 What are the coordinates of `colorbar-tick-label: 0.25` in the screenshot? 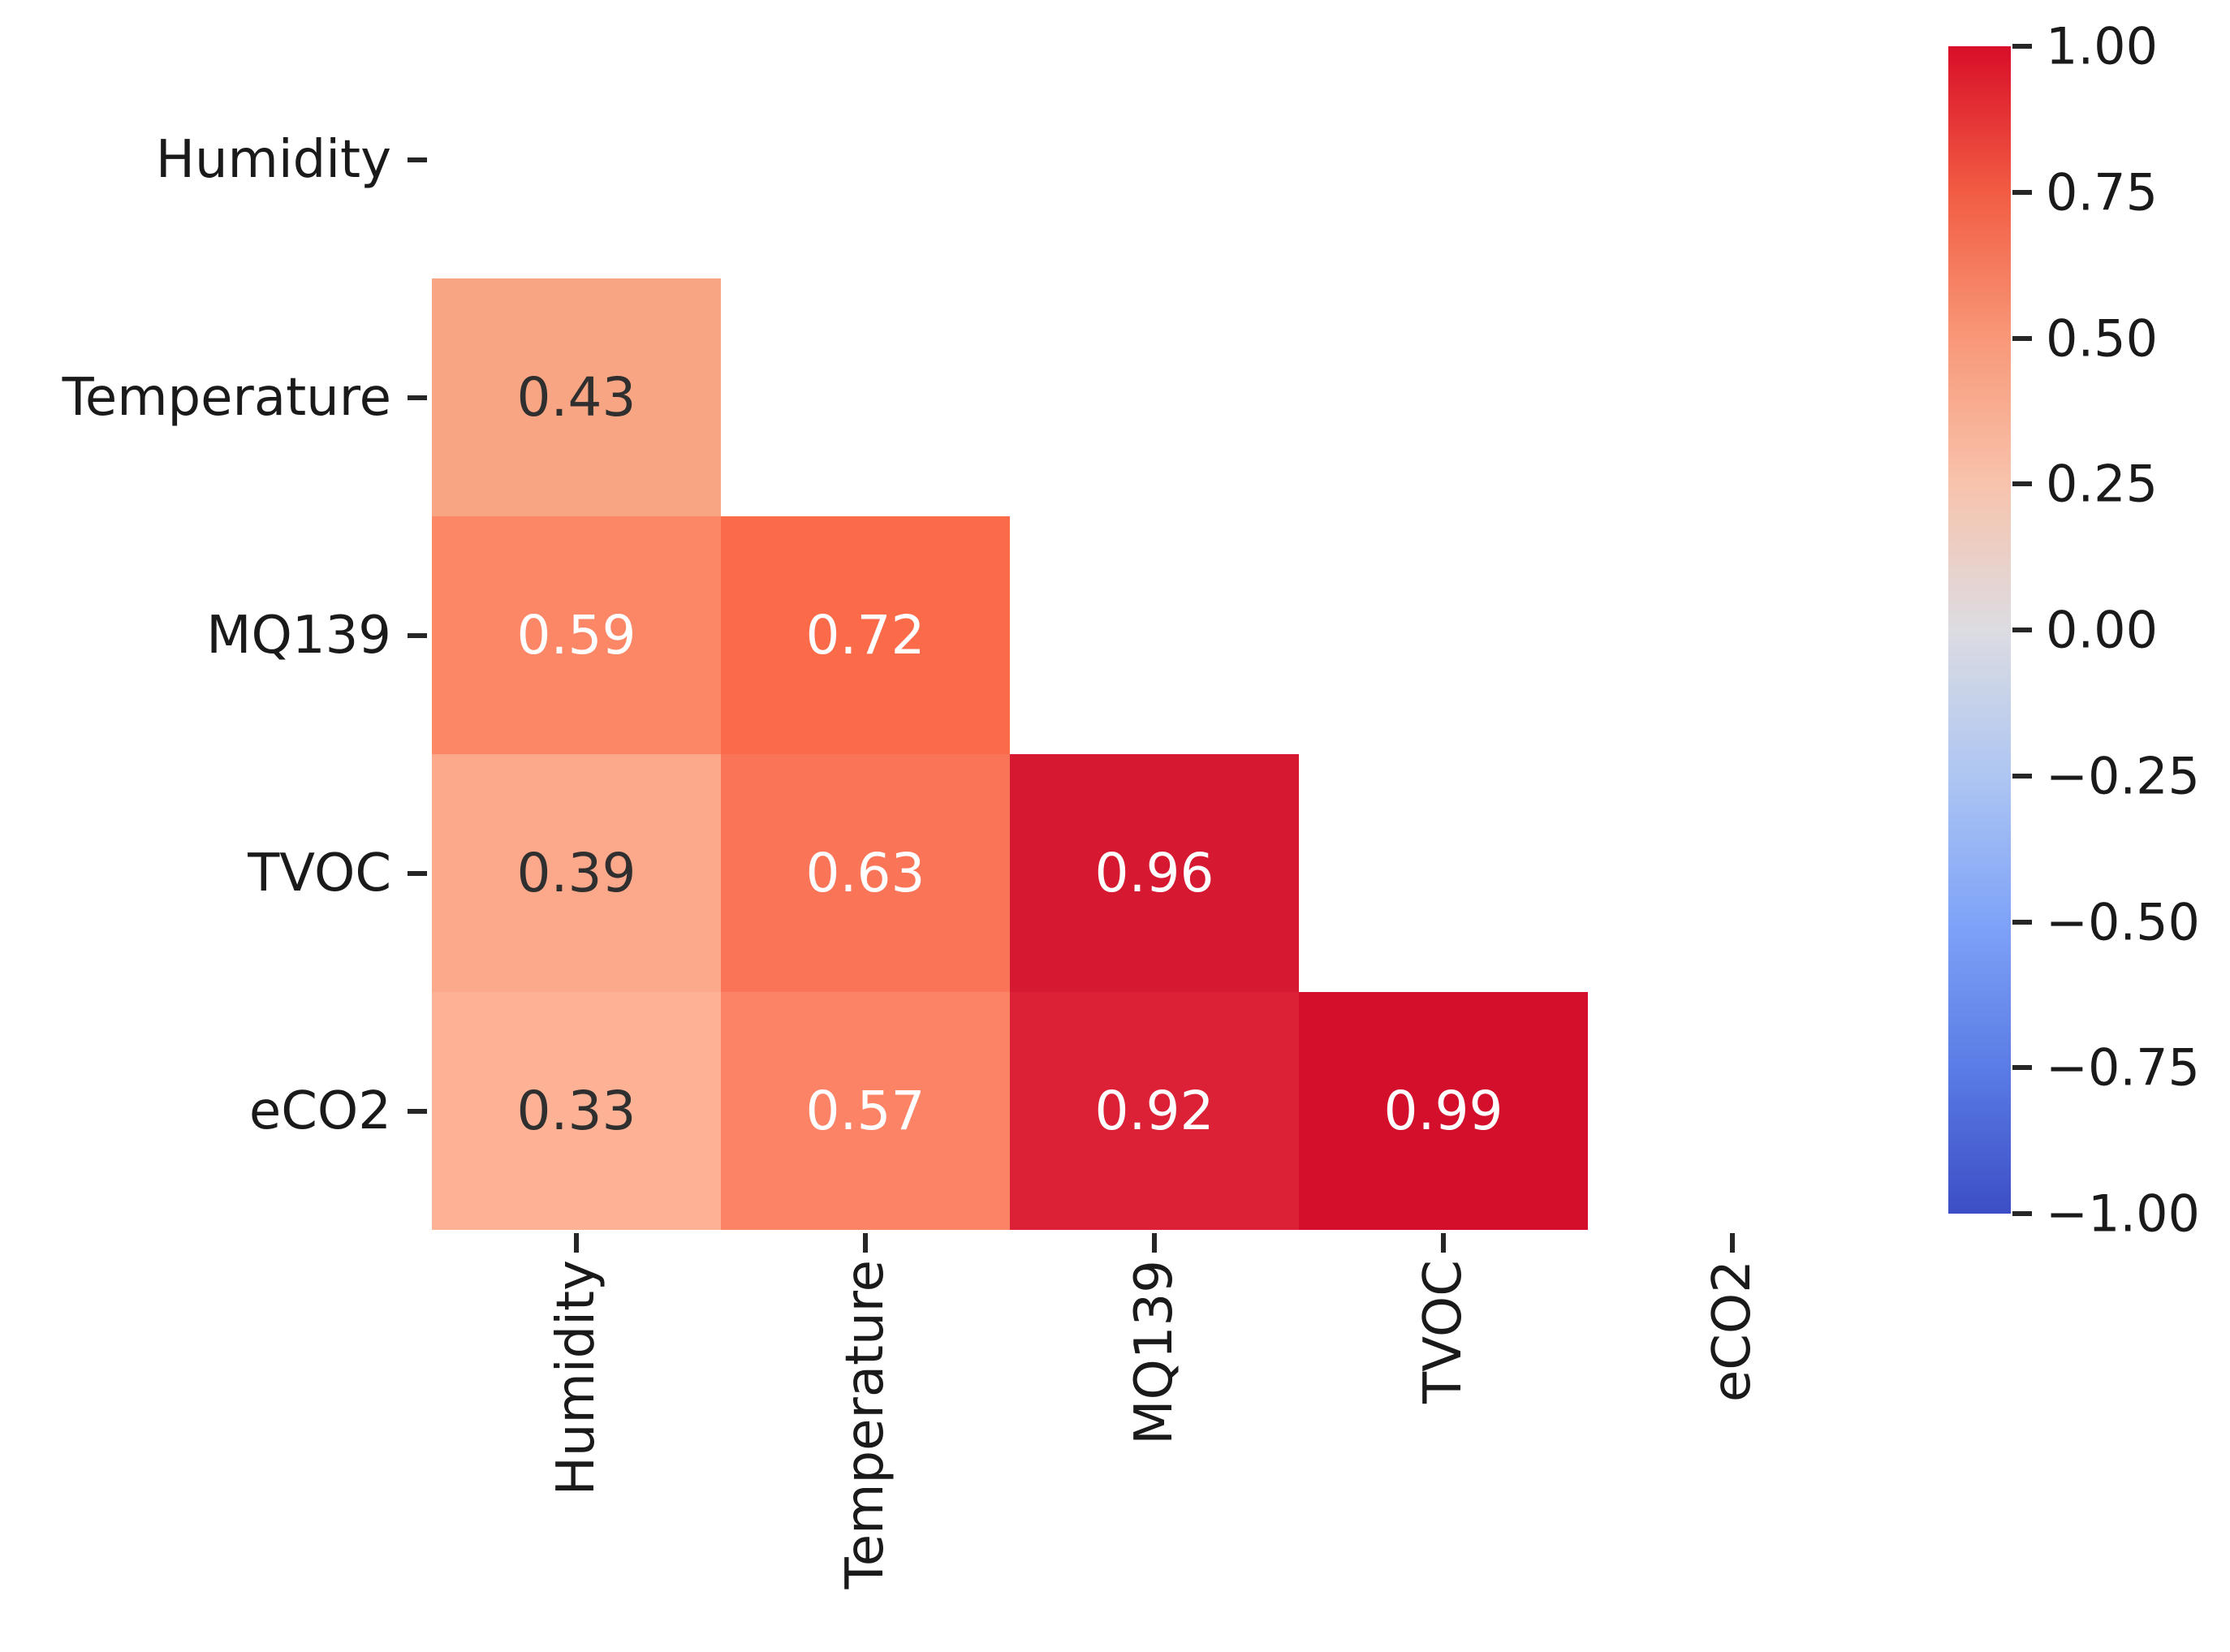 It's located at (2102, 484).